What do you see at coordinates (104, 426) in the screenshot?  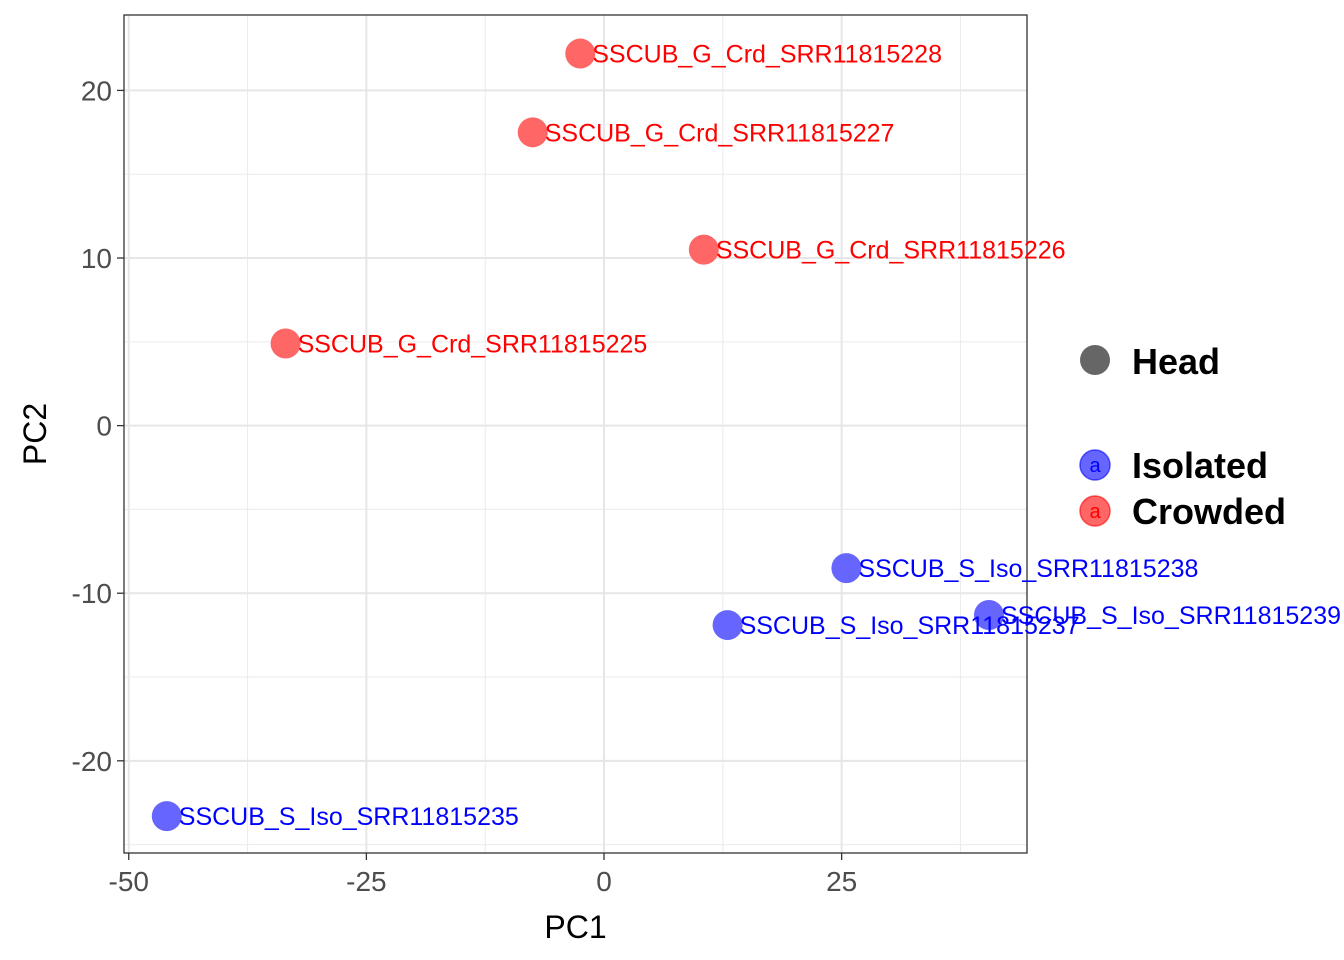 I see `y-tick-label: 0` at bounding box center [104, 426].